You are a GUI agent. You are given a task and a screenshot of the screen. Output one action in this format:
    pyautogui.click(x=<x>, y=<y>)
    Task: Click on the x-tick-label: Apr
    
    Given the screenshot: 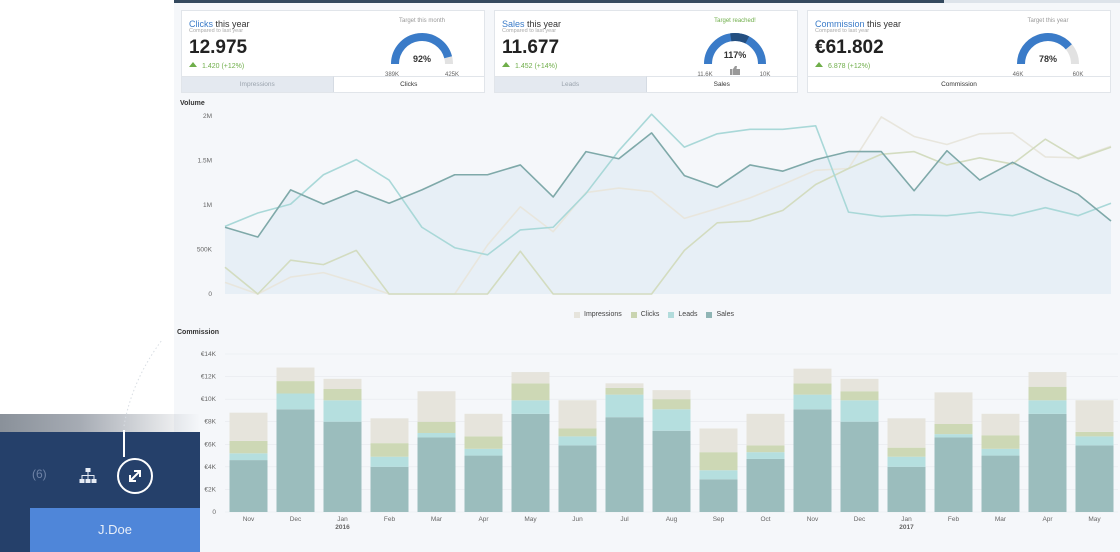 What is the action you would take?
    pyautogui.click(x=483, y=519)
    